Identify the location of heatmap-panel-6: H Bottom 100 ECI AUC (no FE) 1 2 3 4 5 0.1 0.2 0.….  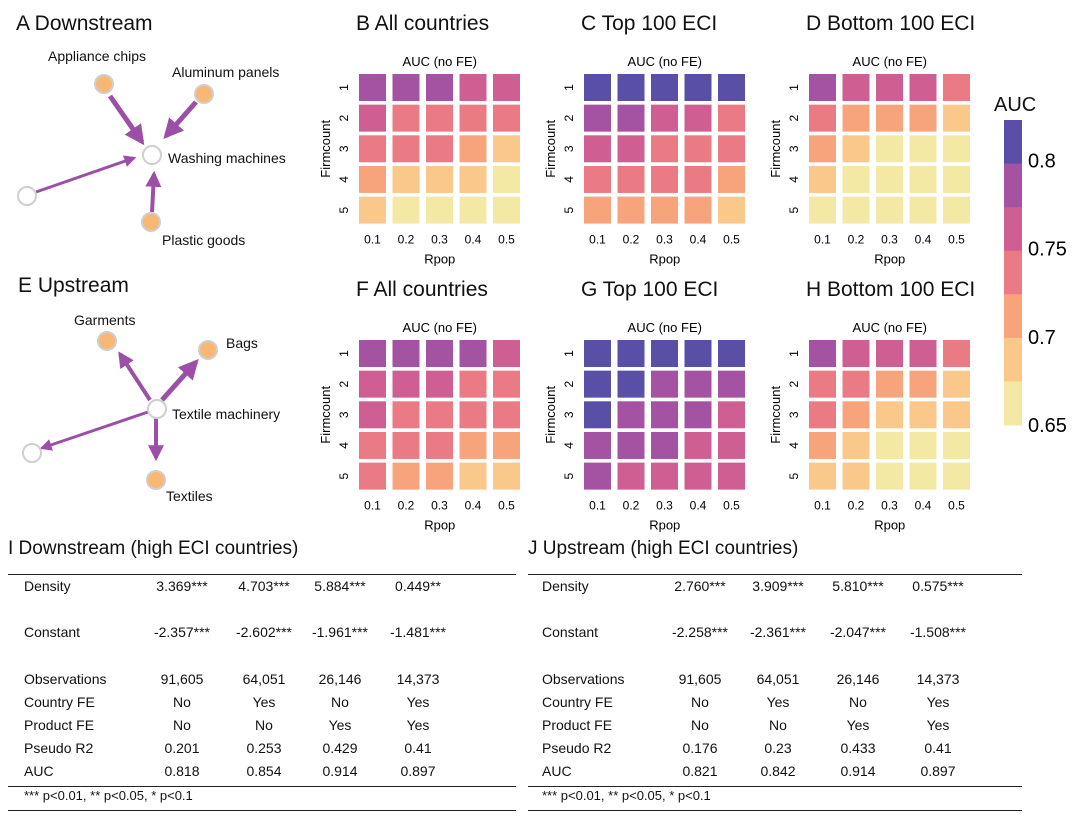
(880, 400).